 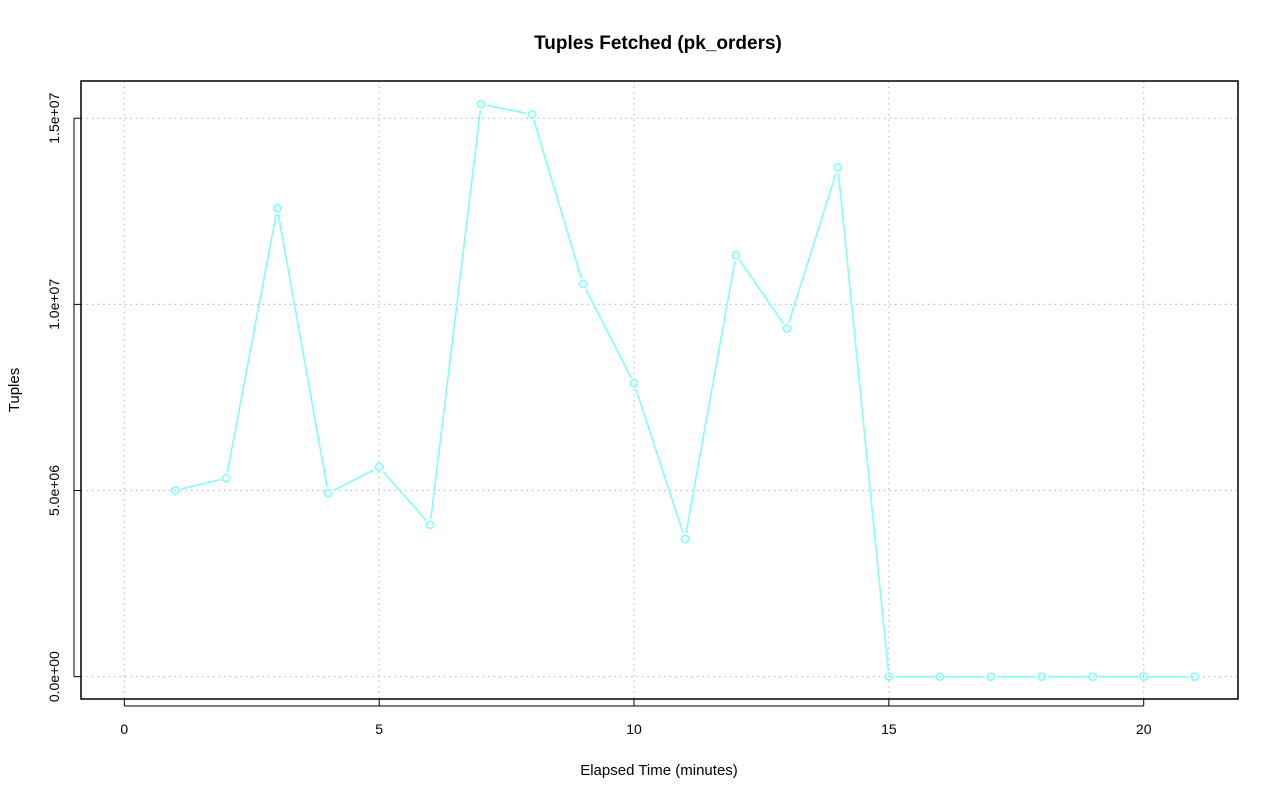 I want to click on x-tick-label: 10, so click(x=634, y=729).